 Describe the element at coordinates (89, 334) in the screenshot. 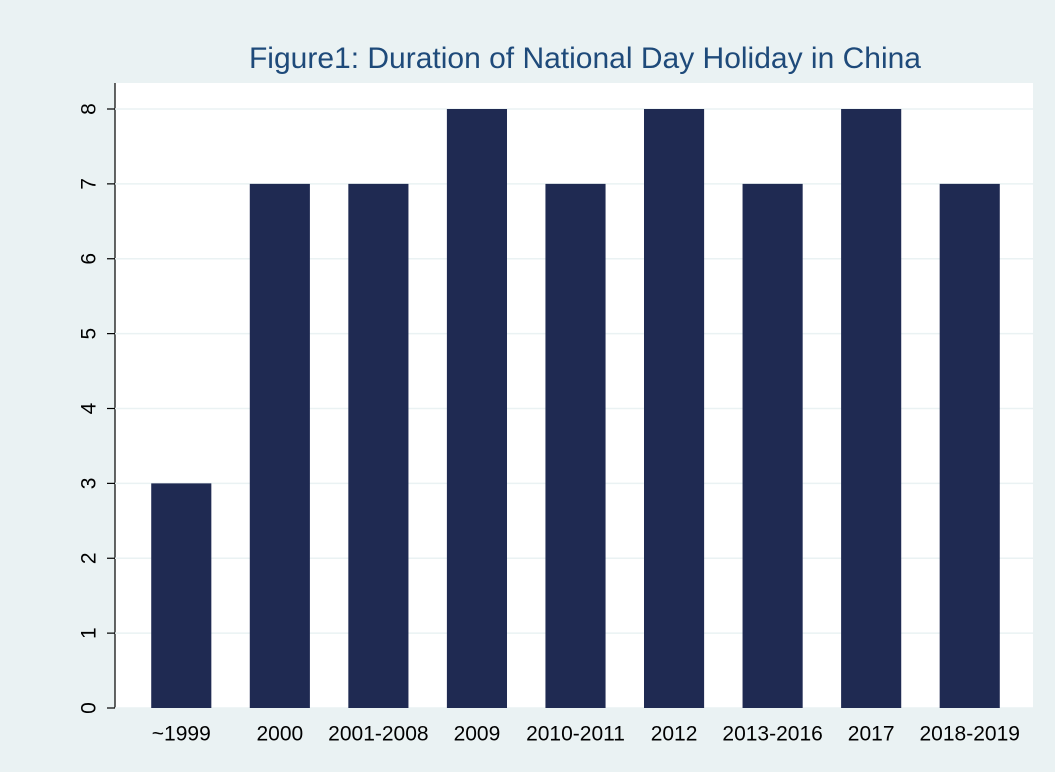

I see `y-tick-label: 5` at that location.